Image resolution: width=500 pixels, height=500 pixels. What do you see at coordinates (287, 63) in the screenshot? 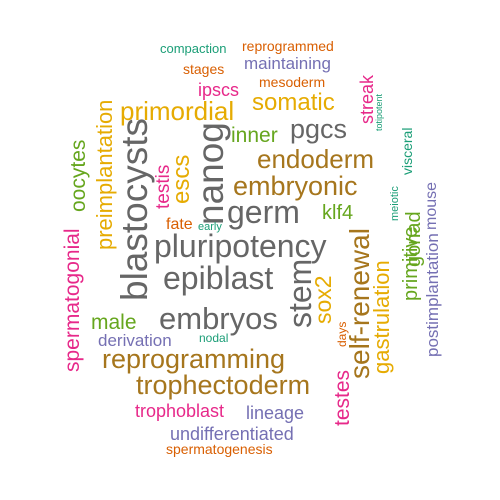
I see `word-maintaining: maintaining` at bounding box center [287, 63].